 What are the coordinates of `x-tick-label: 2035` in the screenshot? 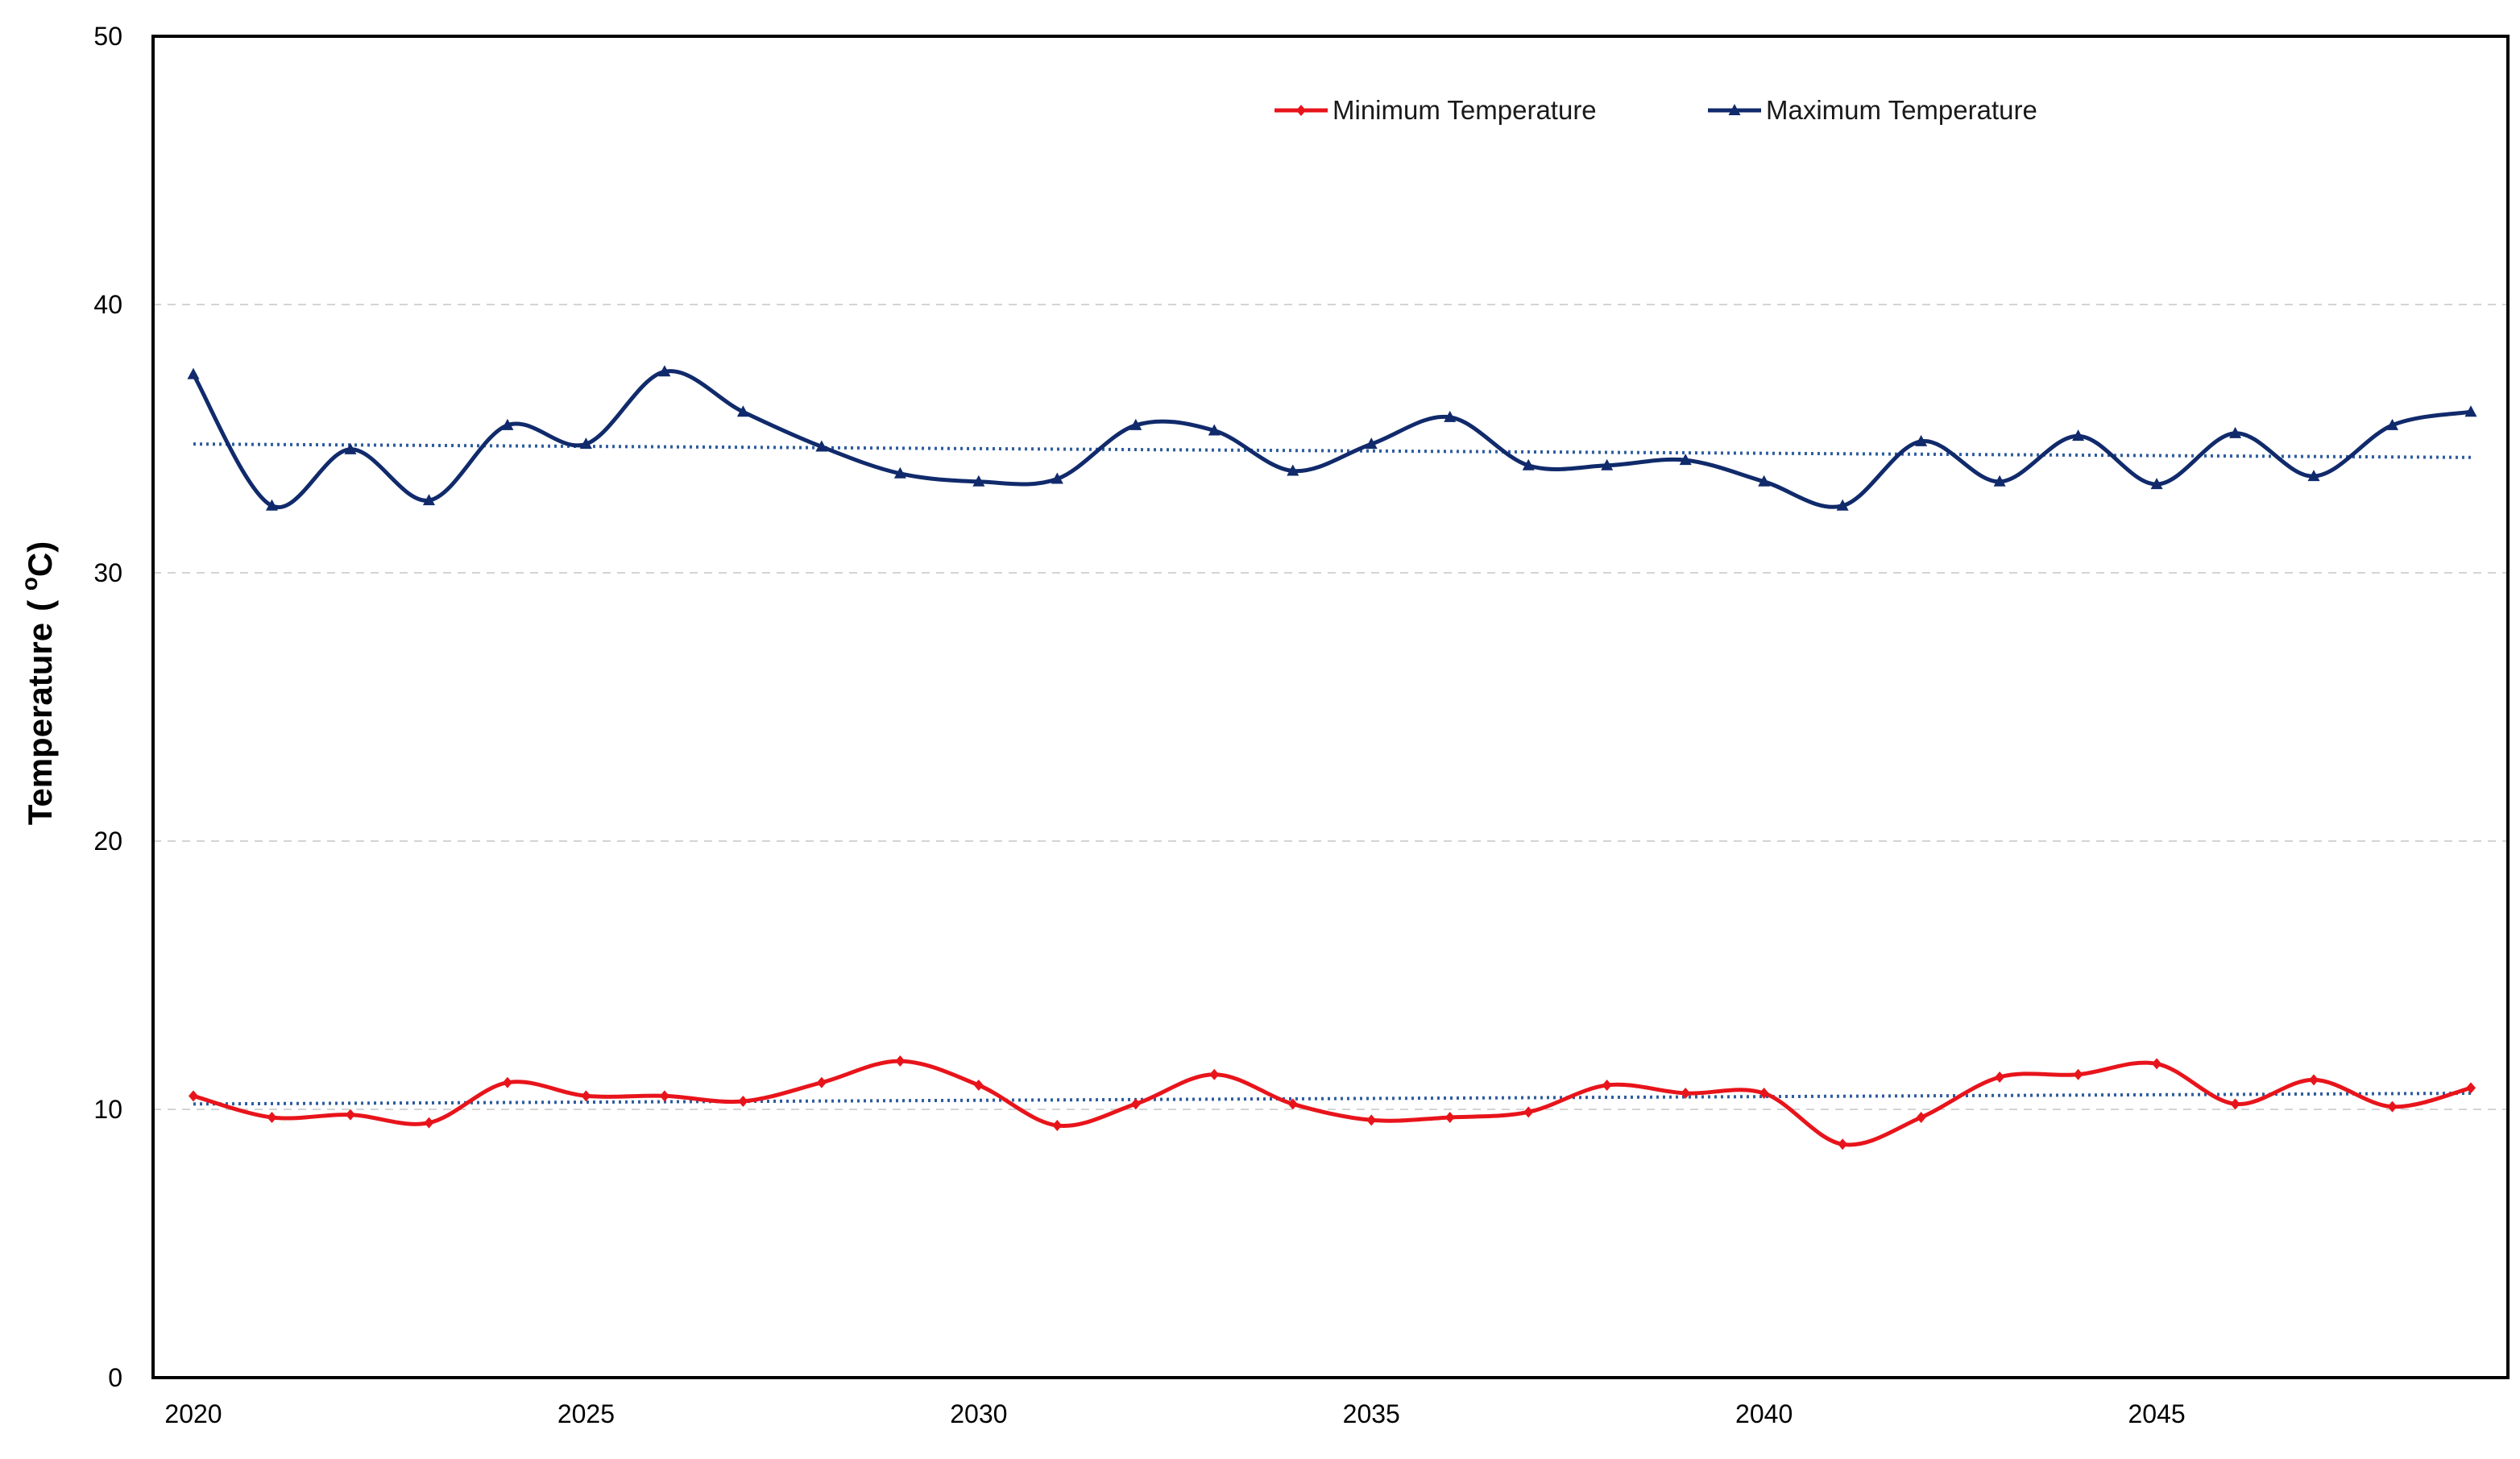 It's located at (1371, 1413).